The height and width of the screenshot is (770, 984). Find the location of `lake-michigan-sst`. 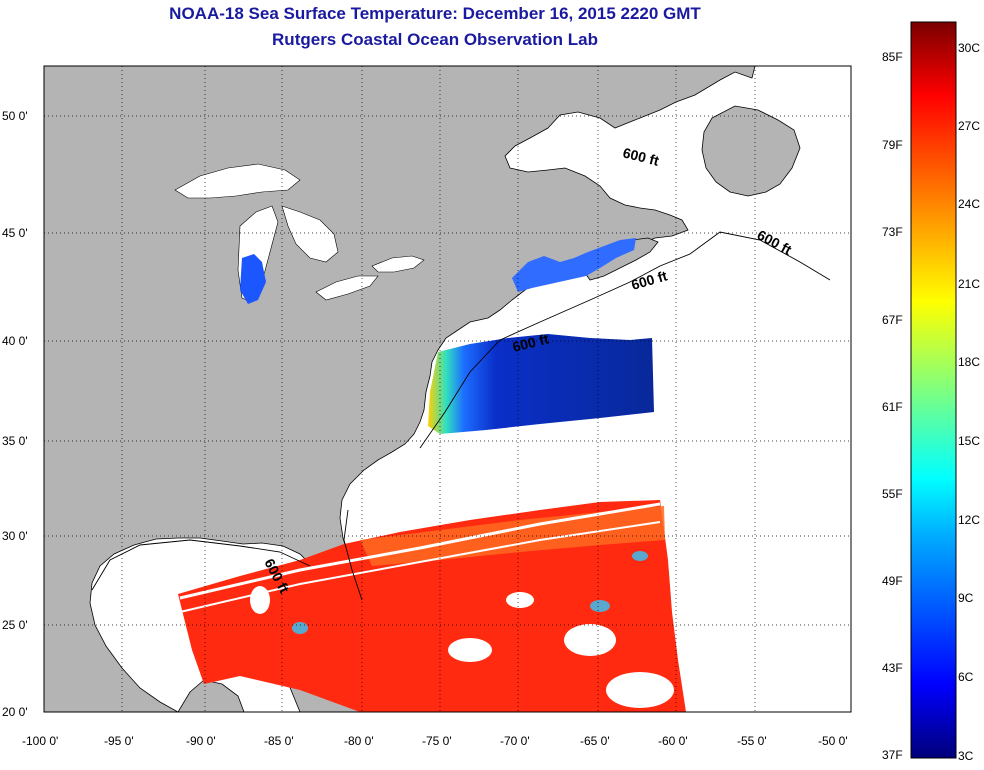

lake-michigan-sst is located at coordinates (253, 279).